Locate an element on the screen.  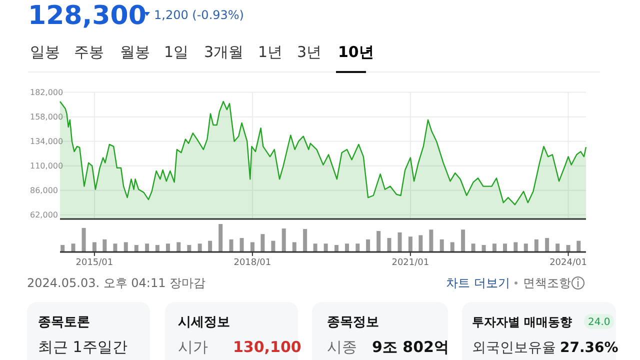
y-tick-label: 158,000 is located at coordinates (47, 117).